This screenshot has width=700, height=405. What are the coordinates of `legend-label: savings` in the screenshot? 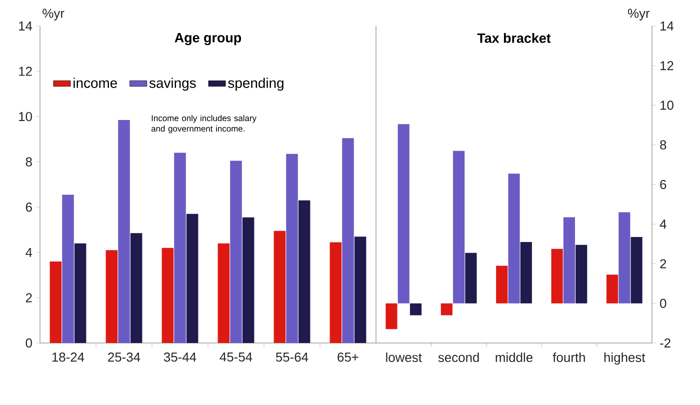 It's located at (172, 84).